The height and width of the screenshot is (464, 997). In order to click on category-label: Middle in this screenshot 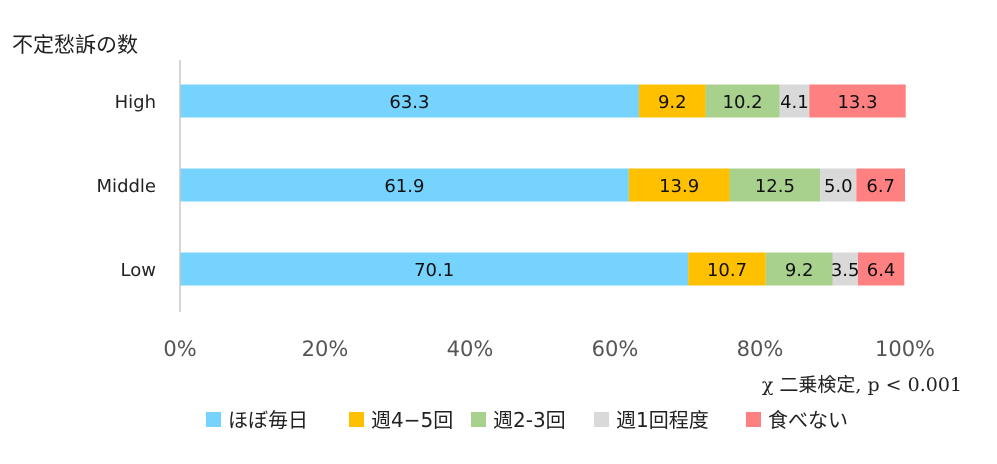, I will do `click(126, 186)`.